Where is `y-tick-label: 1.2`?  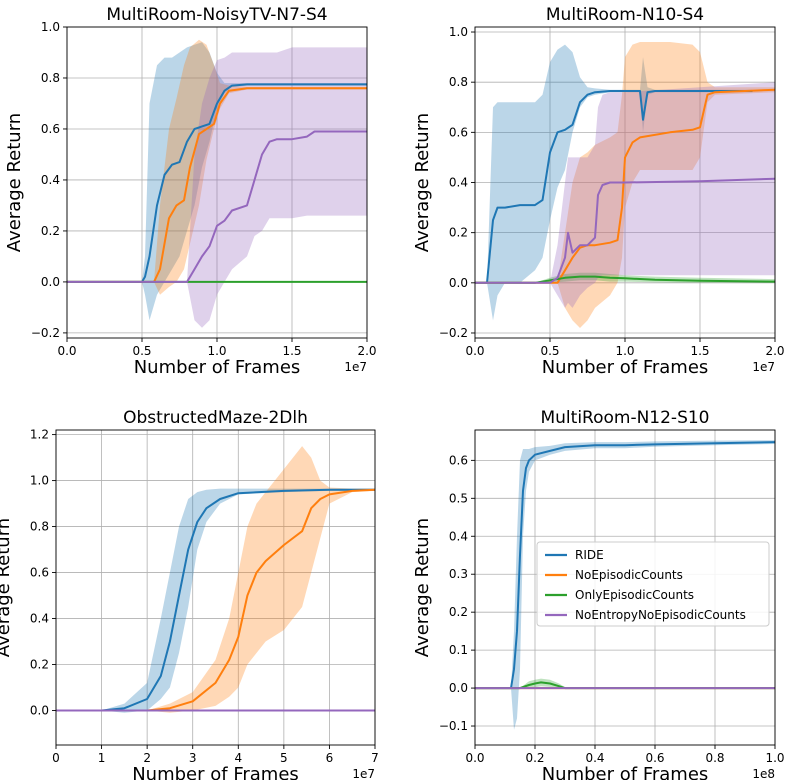 y-tick-label: 1.2 is located at coordinates (39, 435).